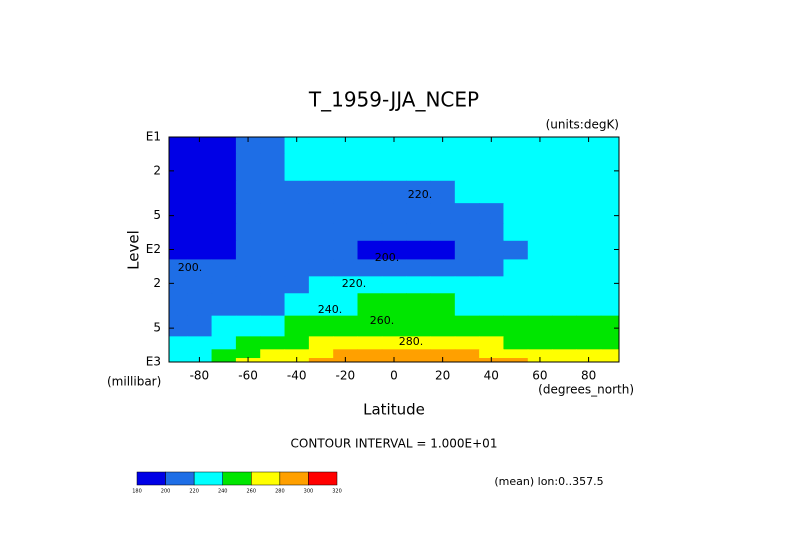 The height and width of the screenshot is (558, 789). What do you see at coordinates (266, 478) in the screenshot?
I see `colorbar-swatch` at bounding box center [266, 478].